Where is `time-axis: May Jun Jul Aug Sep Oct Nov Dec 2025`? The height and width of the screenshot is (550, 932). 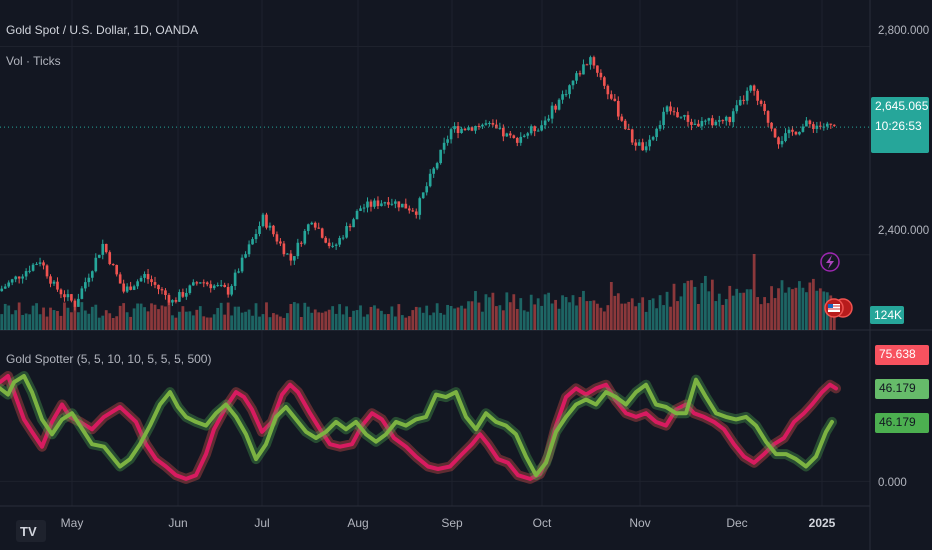
time-axis: May Jun Jul Aug Sep Oct Nov Dec 2025 is located at coordinates (448, 523).